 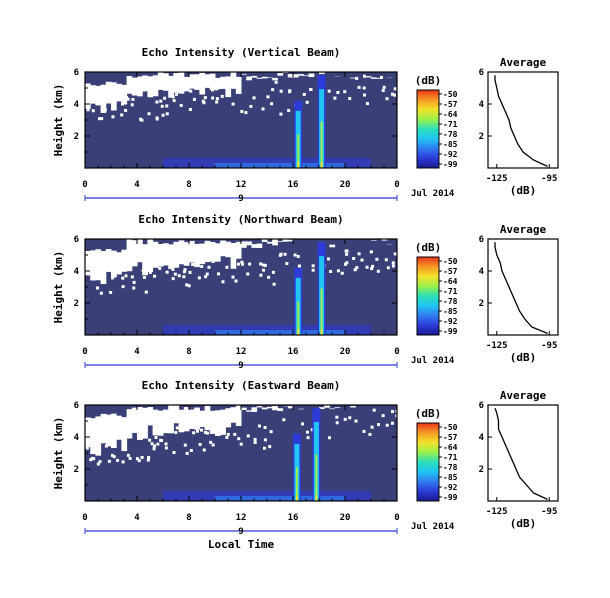 I want to click on panel-title: Echo Intensity (Vertical Beam), so click(x=241, y=52).